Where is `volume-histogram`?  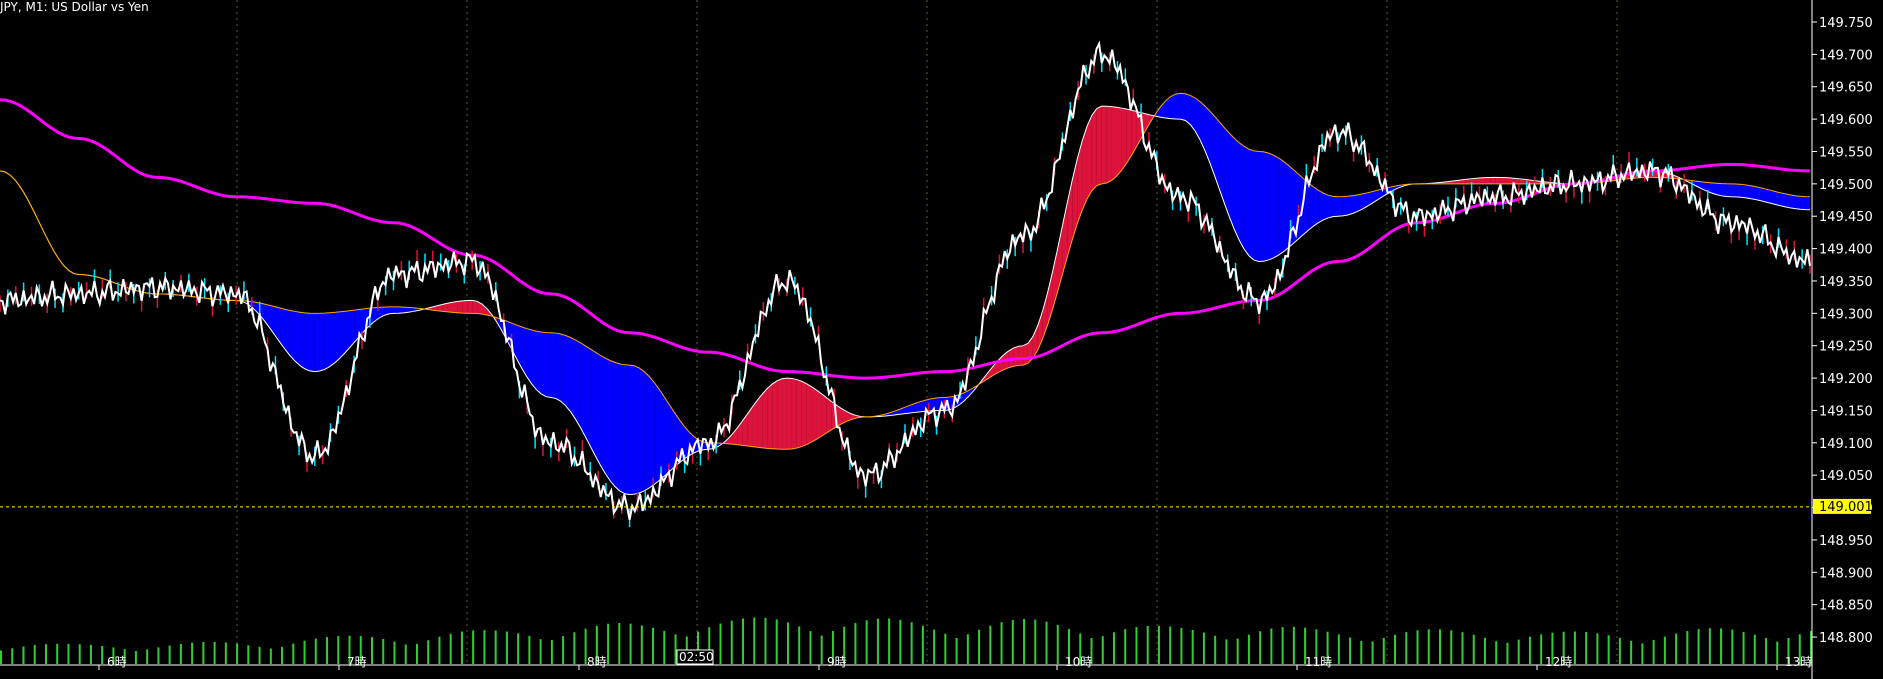 volume-histogram is located at coordinates (906, 640).